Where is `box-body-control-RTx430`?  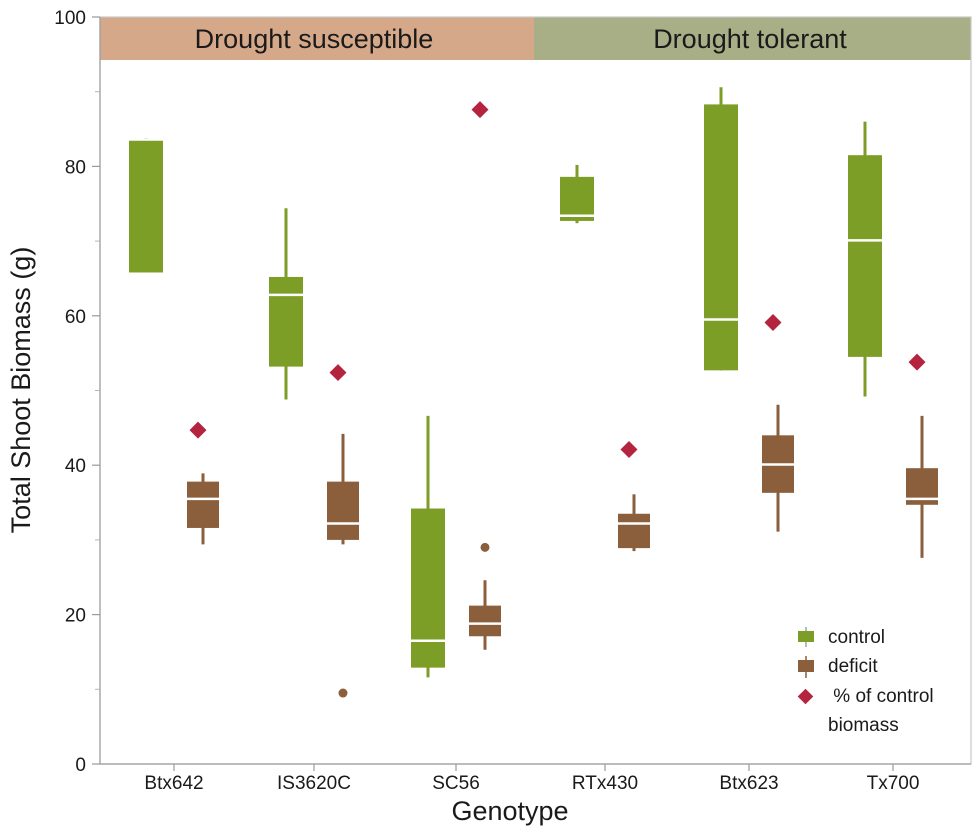 box-body-control-RTx430 is located at coordinates (577, 198).